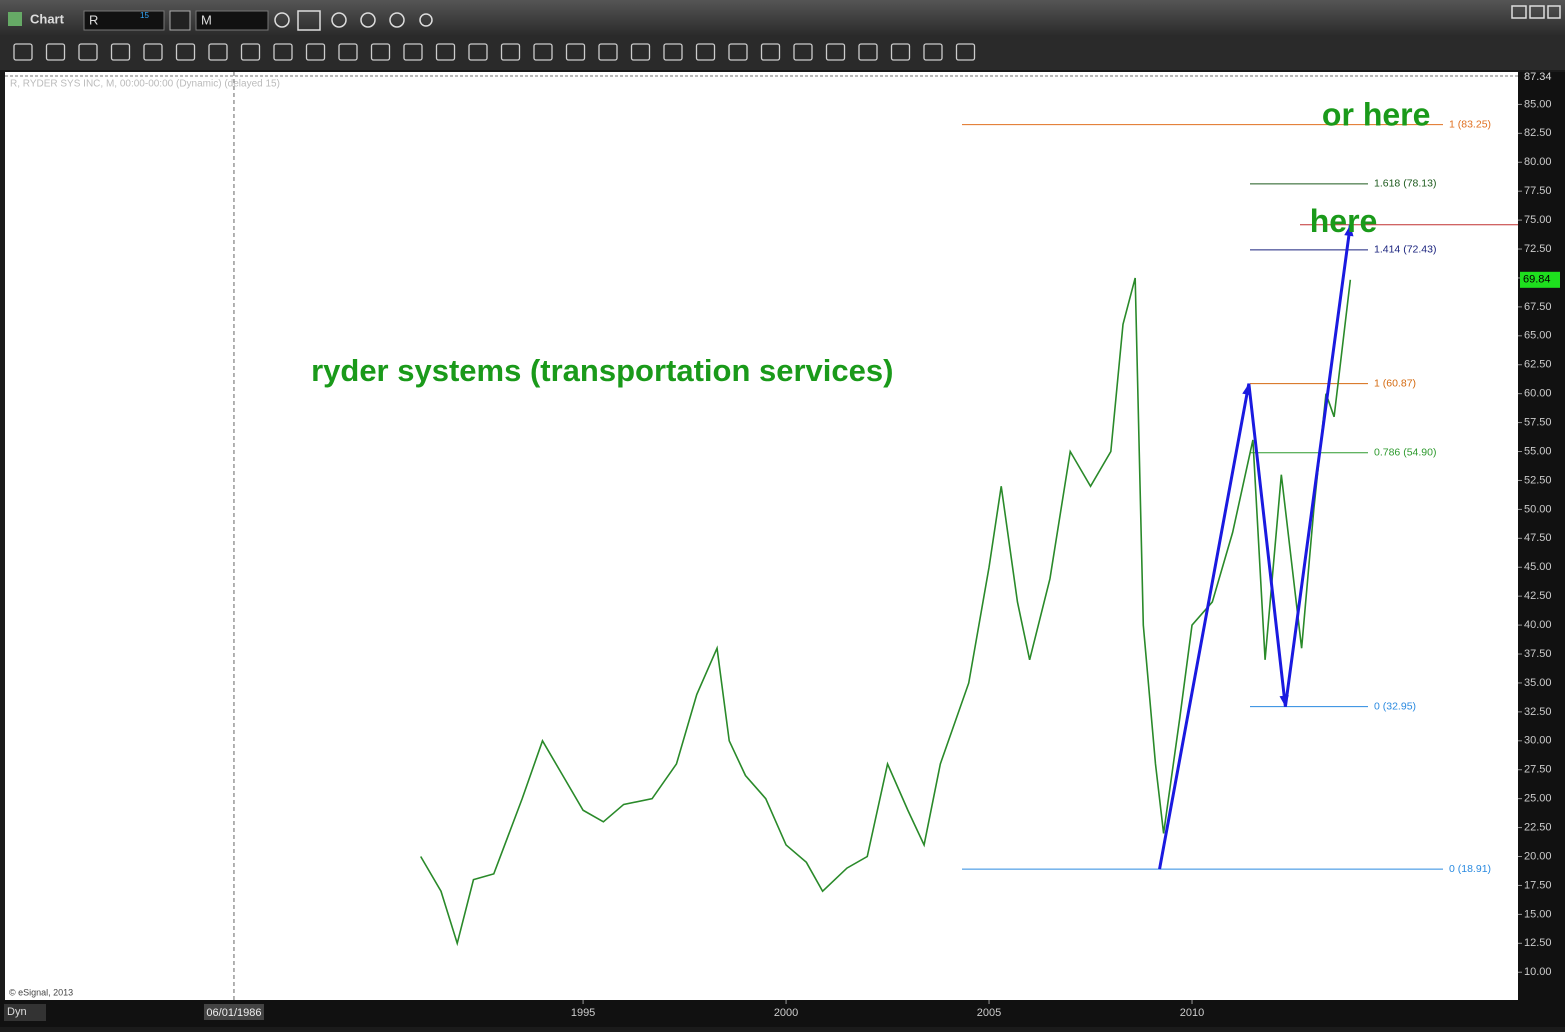  What do you see at coordinates (1538, 567) in the screenshot?
I see `y-tick-label: 45.00` at bounding box center [1538, 567].